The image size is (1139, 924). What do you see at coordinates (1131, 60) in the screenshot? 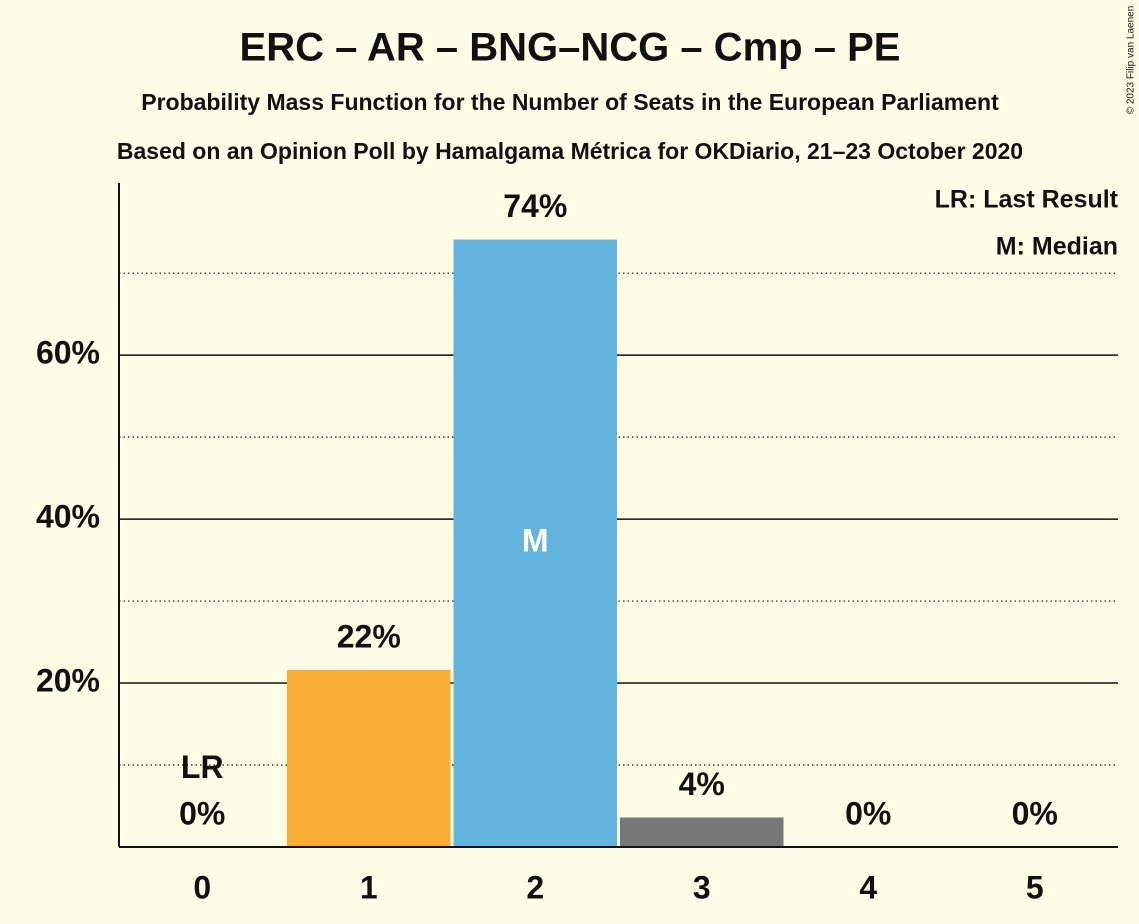
I see `copyright: © 2023 Filip van Laenen` at bounding box center [1131, 60].